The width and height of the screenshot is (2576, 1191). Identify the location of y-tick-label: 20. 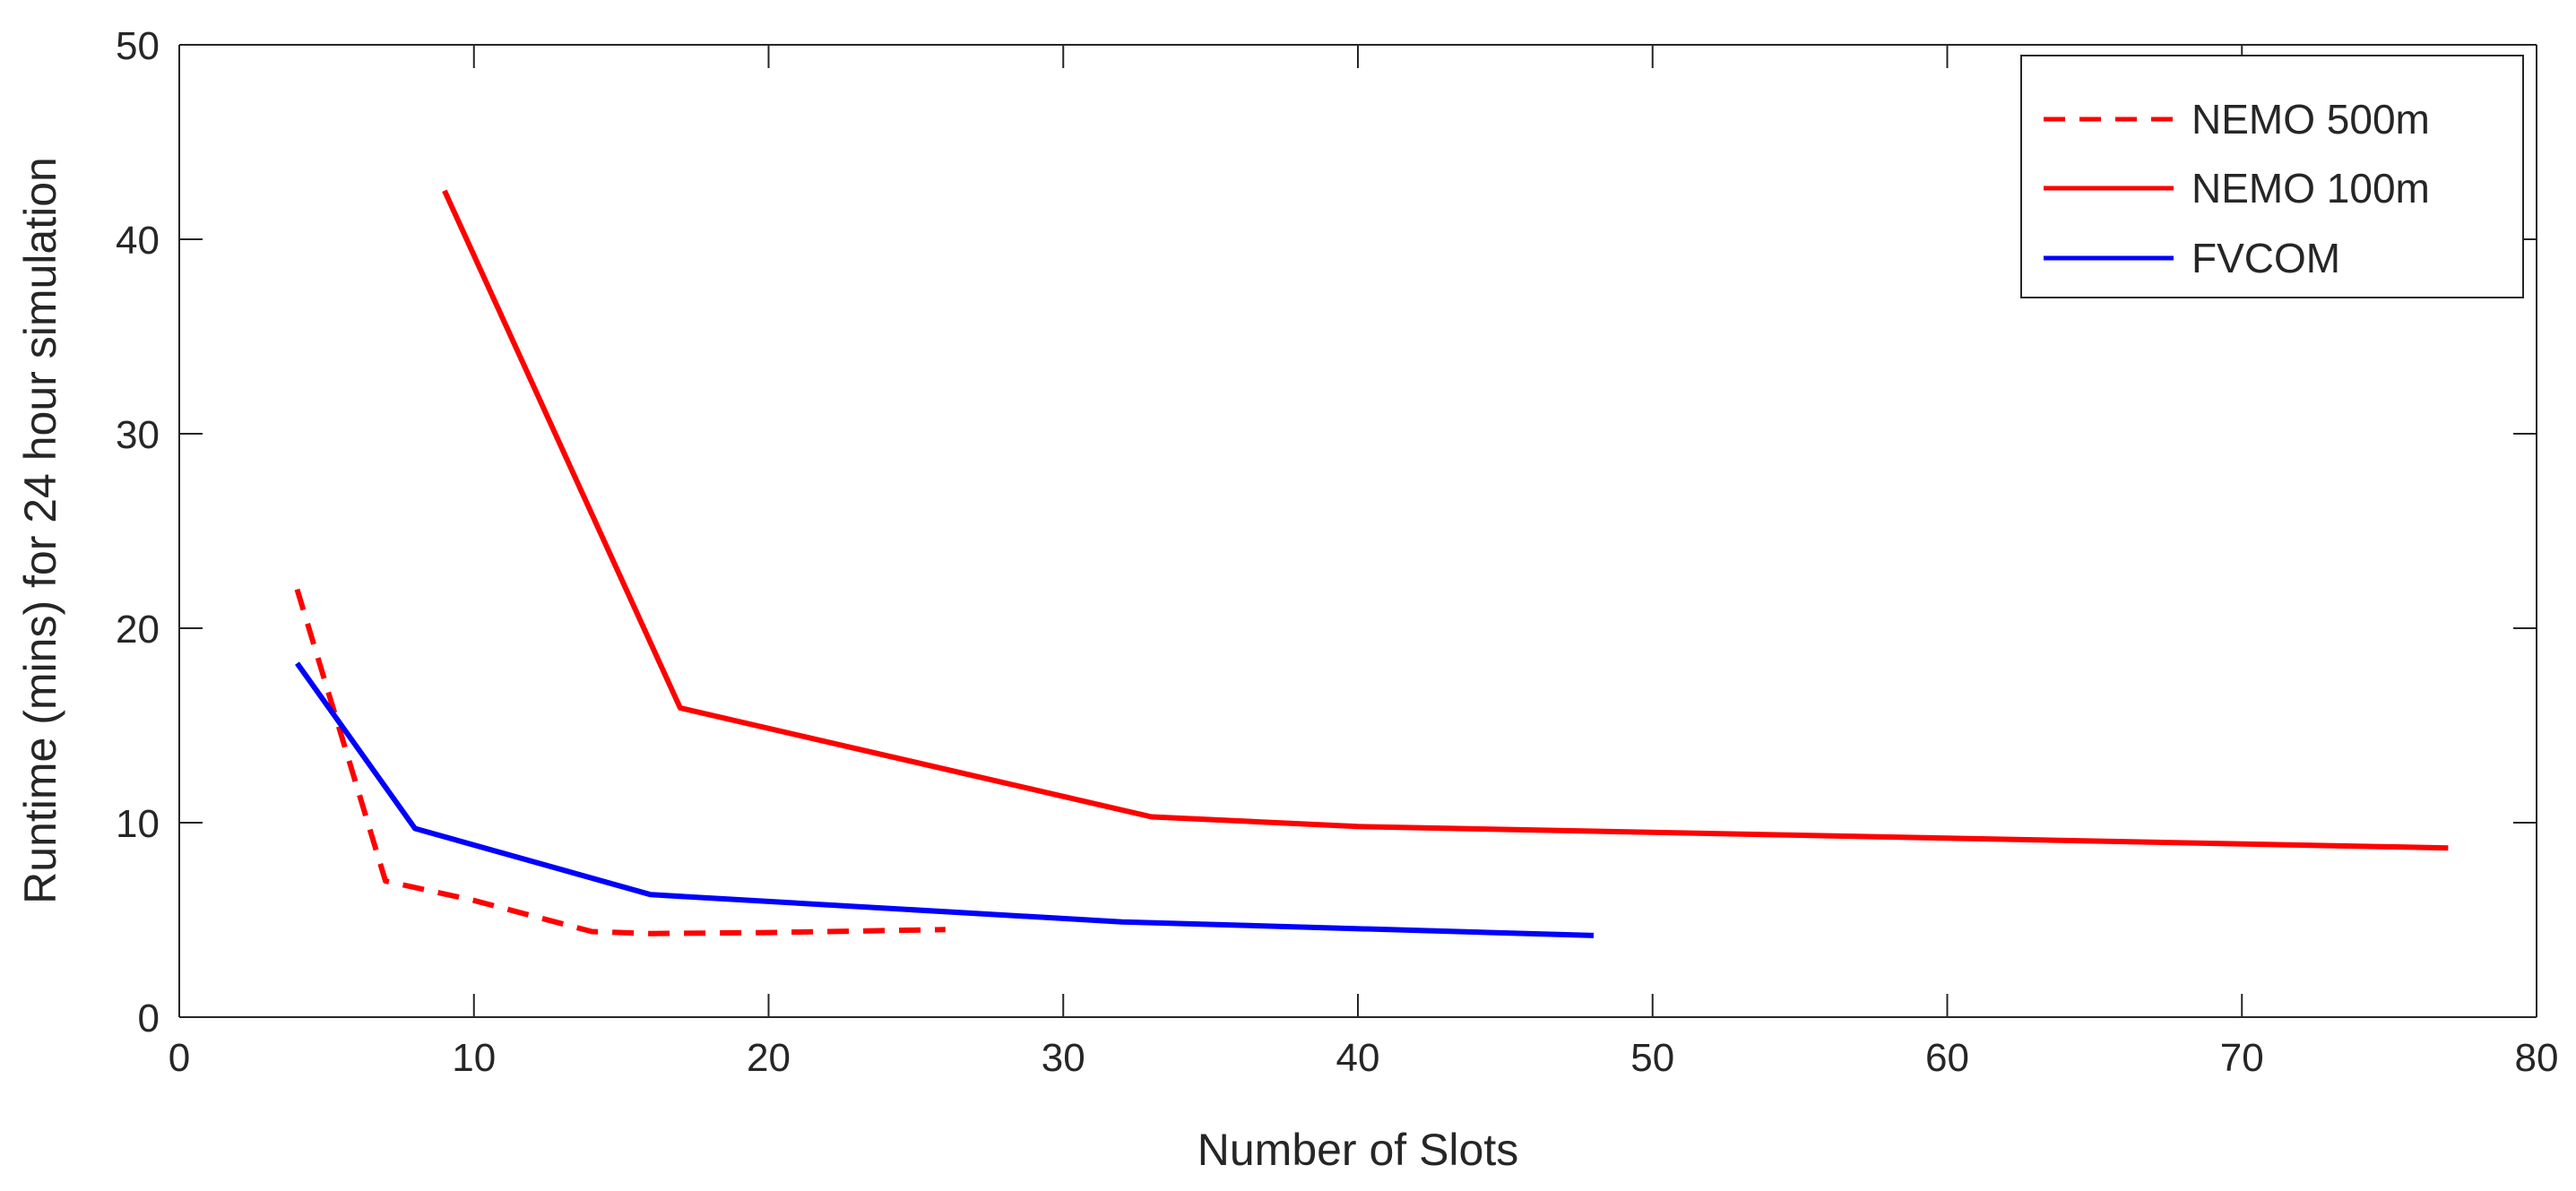
(138, 630).